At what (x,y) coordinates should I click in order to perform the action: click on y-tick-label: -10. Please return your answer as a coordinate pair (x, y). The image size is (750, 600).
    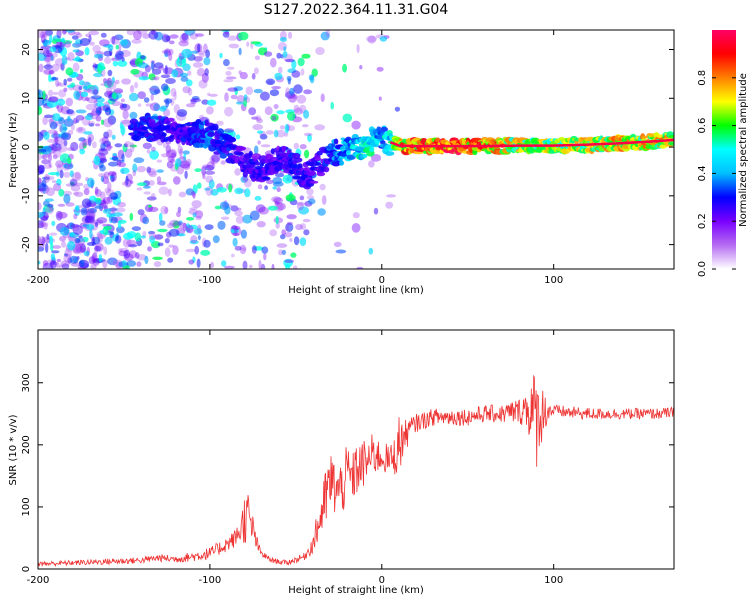
    Looking at the image, I should click on (26, 196).